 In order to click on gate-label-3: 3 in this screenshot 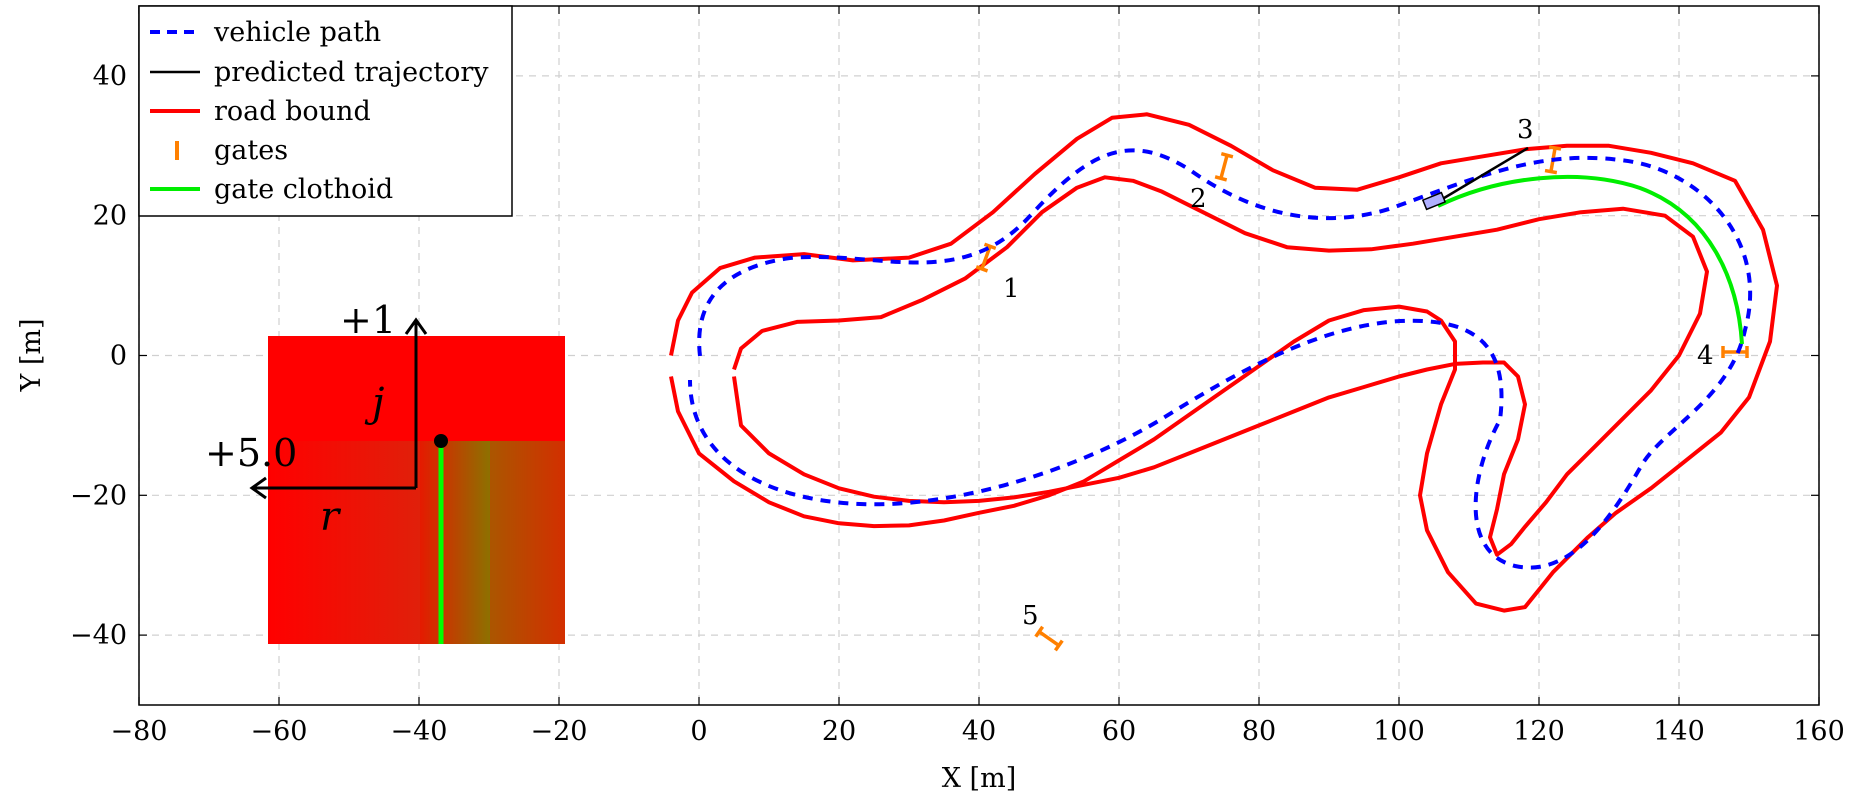, I will do `click(1525, 130)`.